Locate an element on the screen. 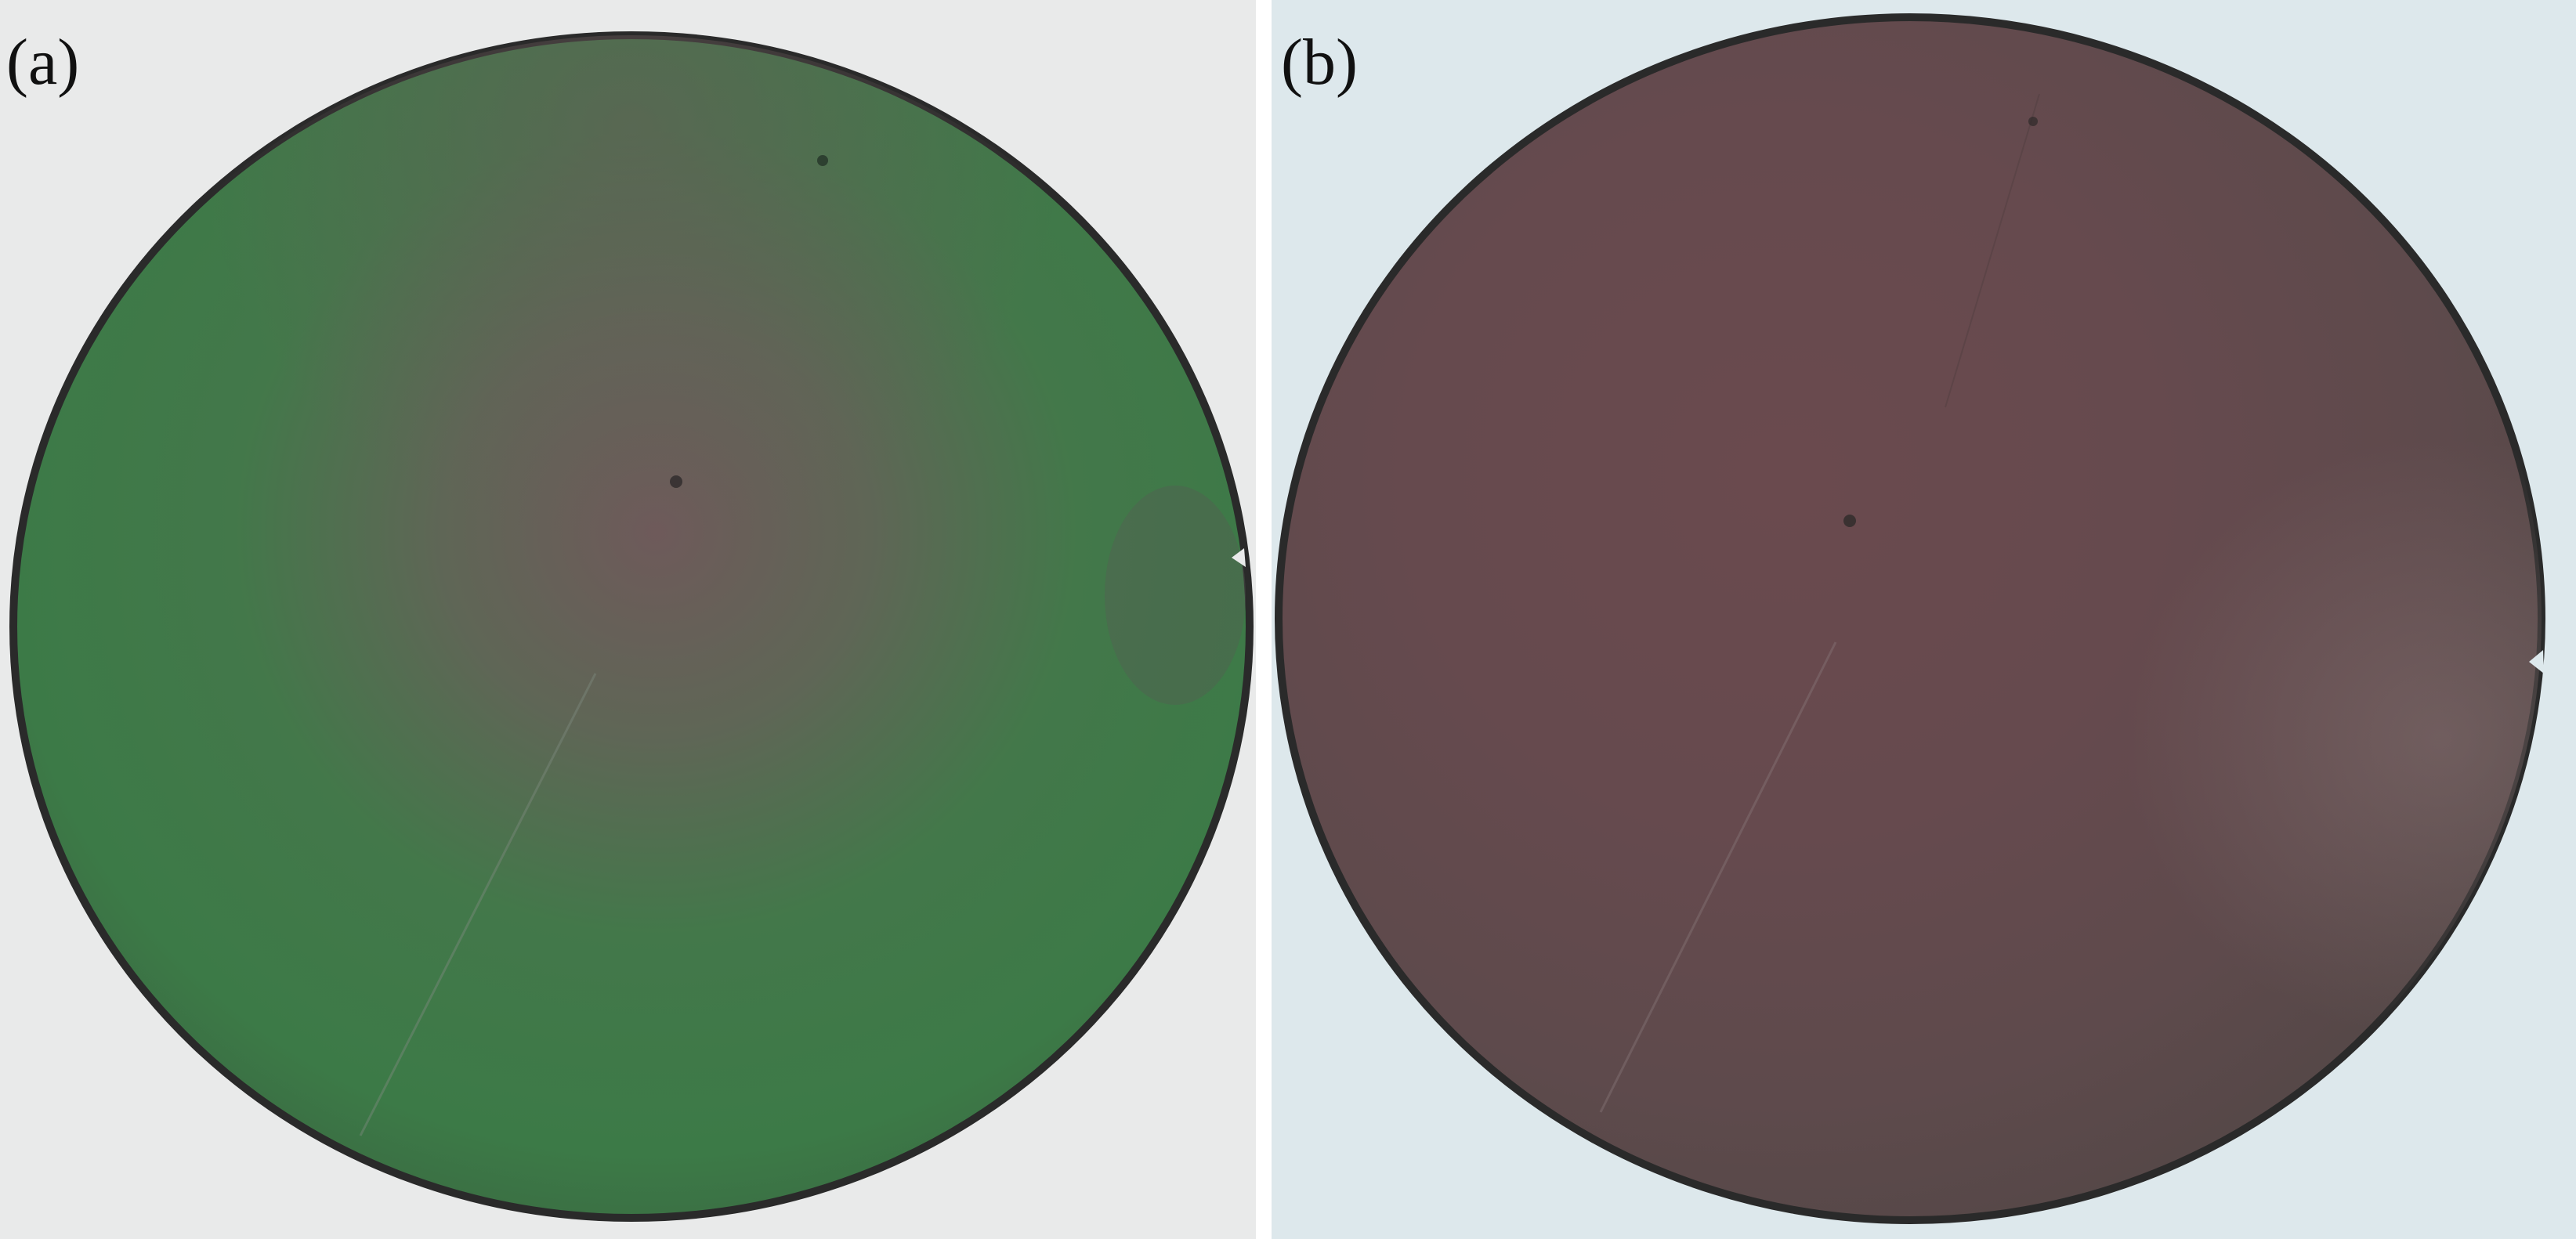 This screenshot has height=1239, width=2576. wafer-b-scratch is located at coordinates (1718, 877).